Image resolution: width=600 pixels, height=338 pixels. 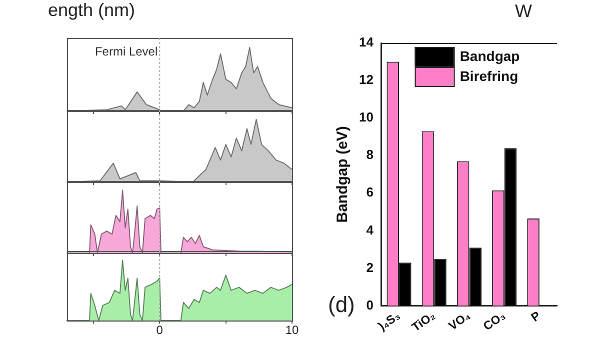 What do you see at coordinates (523, 11) in the screenshot?
I see `text: W` at bounding box center [523, 11].